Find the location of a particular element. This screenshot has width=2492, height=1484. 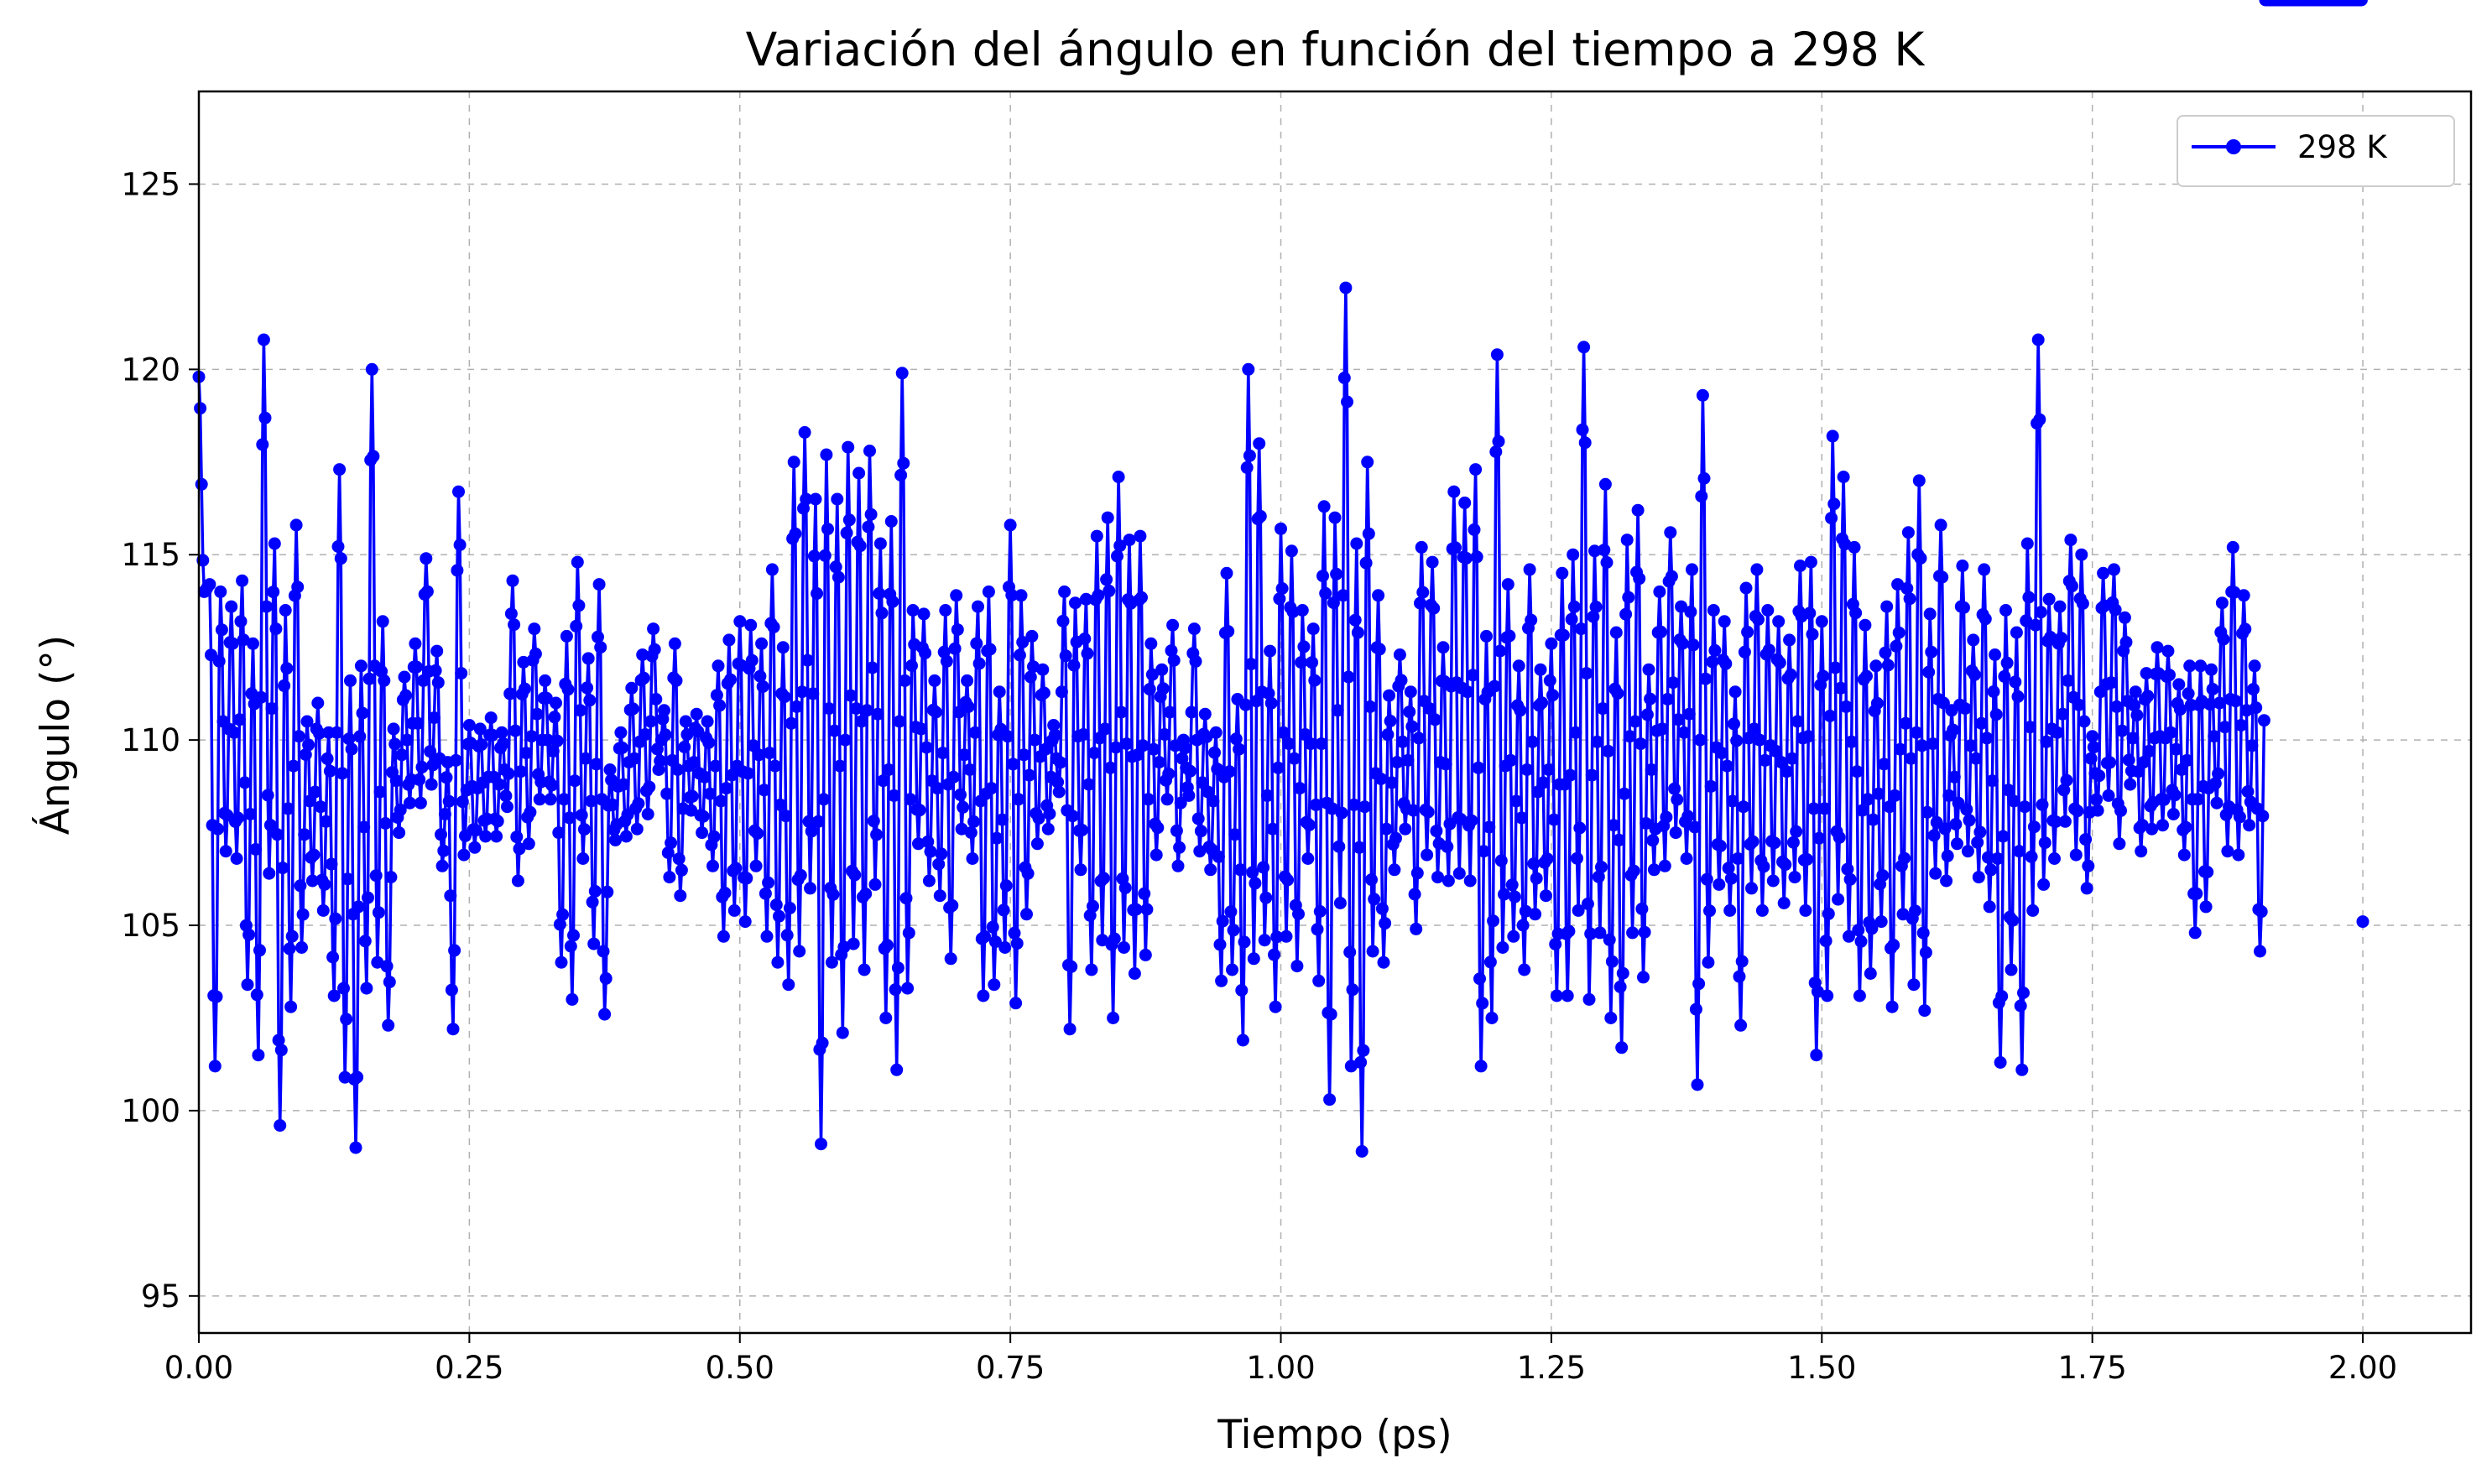

x-axis-ticks: 0.00 0.25 0.50 0.75 1.00 1.25 1.50 1.75 2.00 is located at coordinates (1281, 1359).